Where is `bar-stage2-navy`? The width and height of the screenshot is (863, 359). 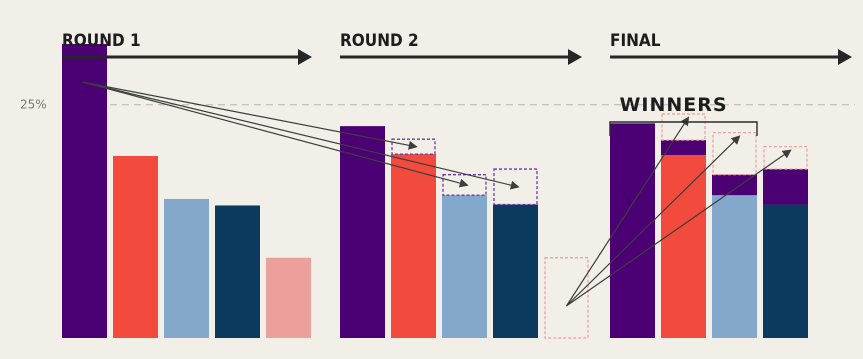
bar-stage2-navy is located at coordinates (515, 271).